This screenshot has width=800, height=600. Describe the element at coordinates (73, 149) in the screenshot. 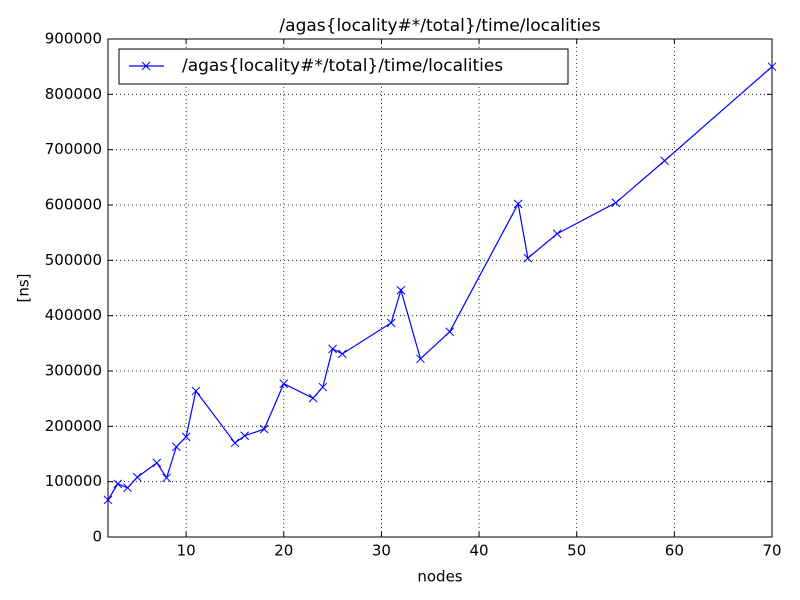

I see `y-tick-label: 700000` at that location.